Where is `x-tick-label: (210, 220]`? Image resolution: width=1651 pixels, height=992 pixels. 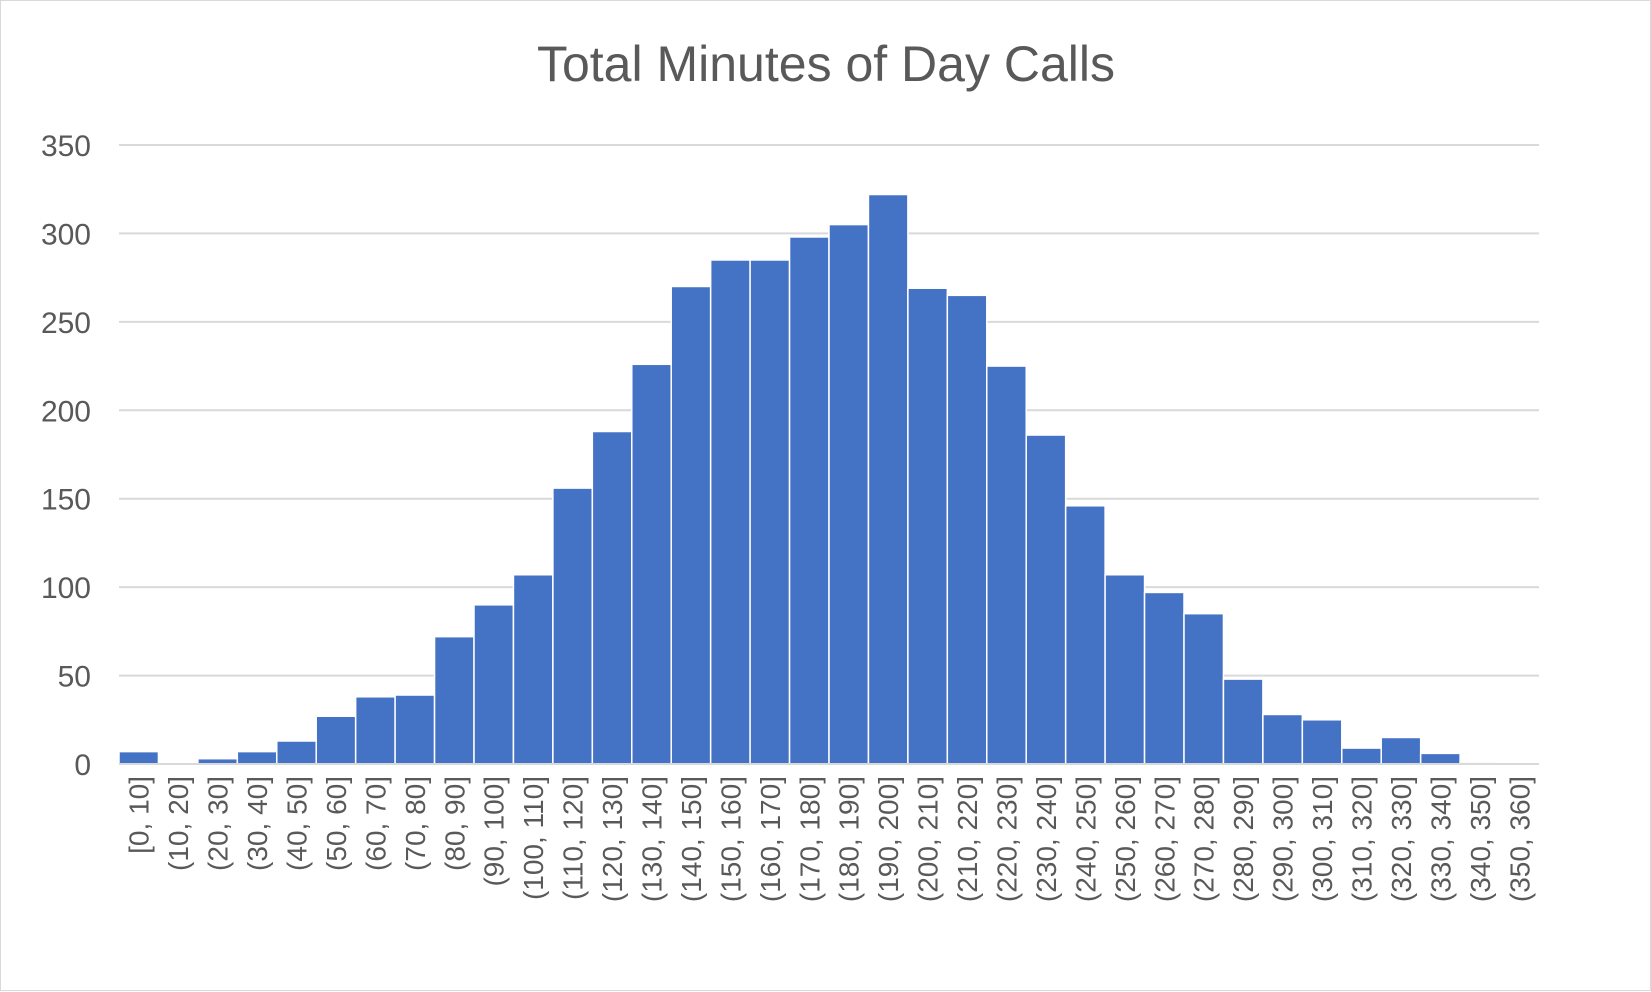 x-tick-label: (210, 220] is located at coordinates (967, 839).